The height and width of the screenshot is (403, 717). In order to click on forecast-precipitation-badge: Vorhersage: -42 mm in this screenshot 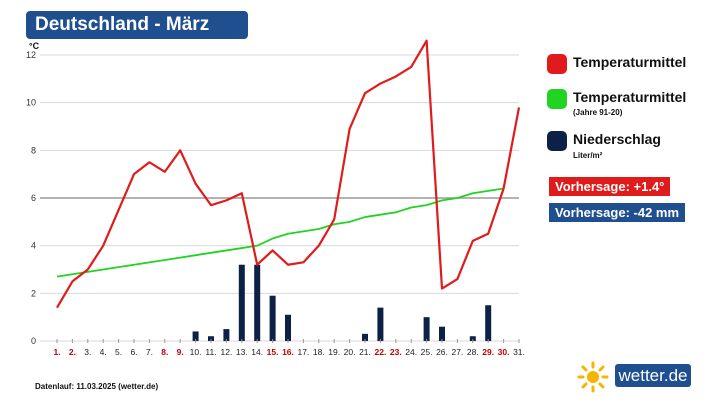, I will do `click(617, 212)`.